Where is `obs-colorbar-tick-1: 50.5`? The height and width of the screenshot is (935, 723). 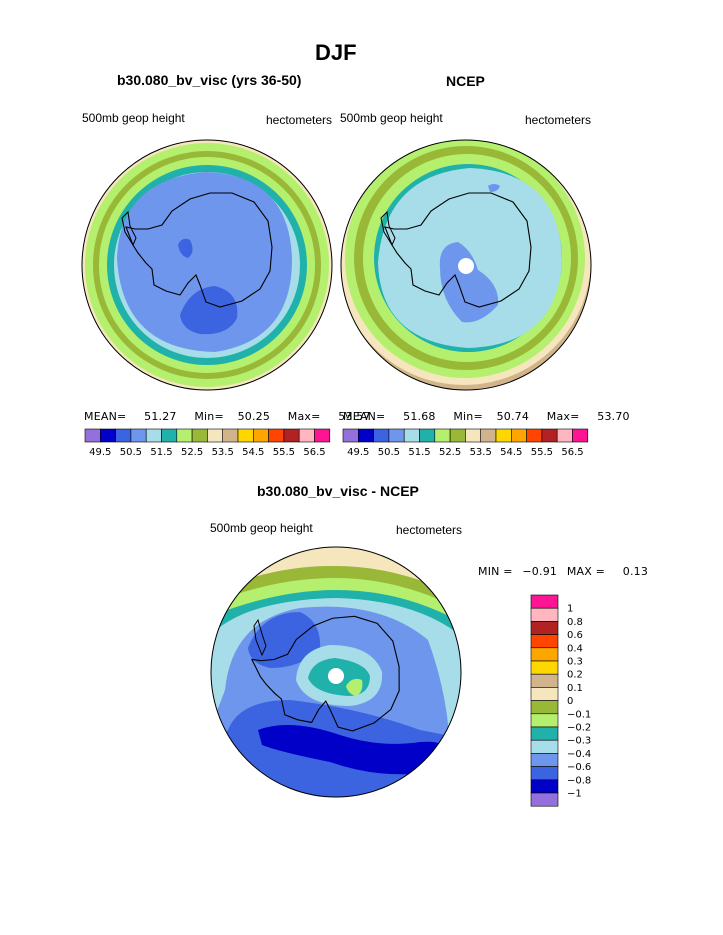
obs-colorbar-tick-1: 50.5 is located at coordinates (389, 452).